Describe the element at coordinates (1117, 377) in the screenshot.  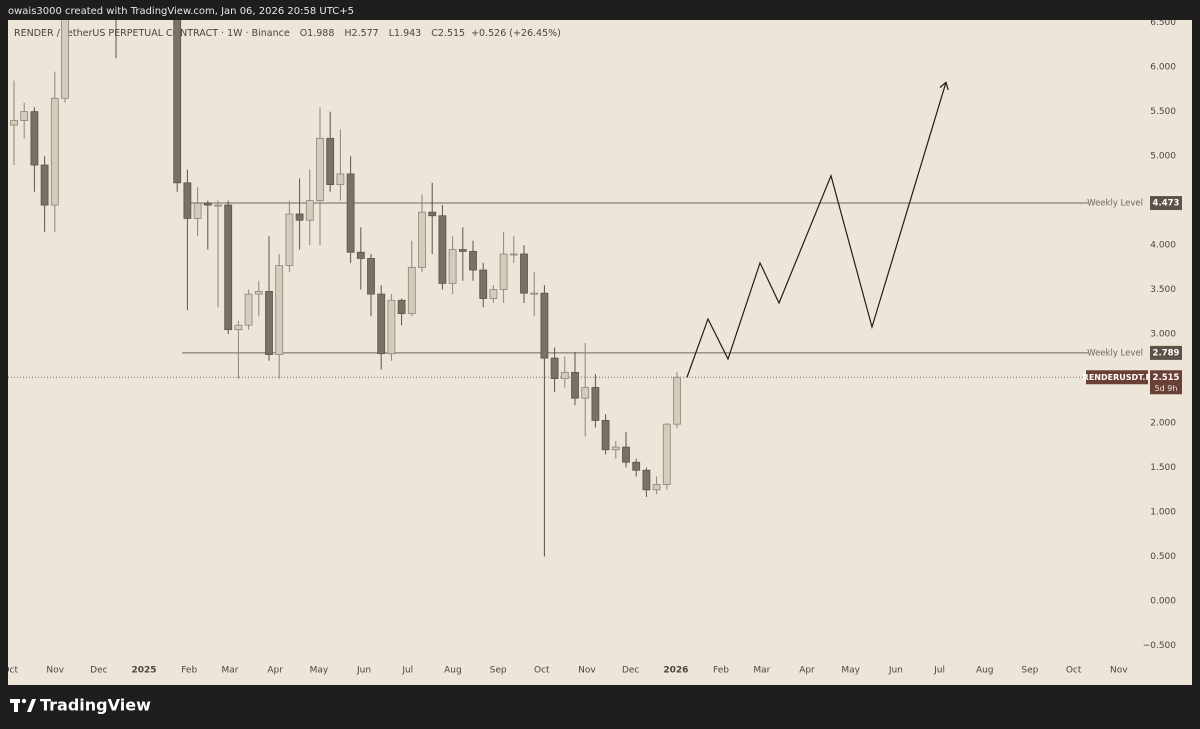
I see `symbol-tag` at that location.